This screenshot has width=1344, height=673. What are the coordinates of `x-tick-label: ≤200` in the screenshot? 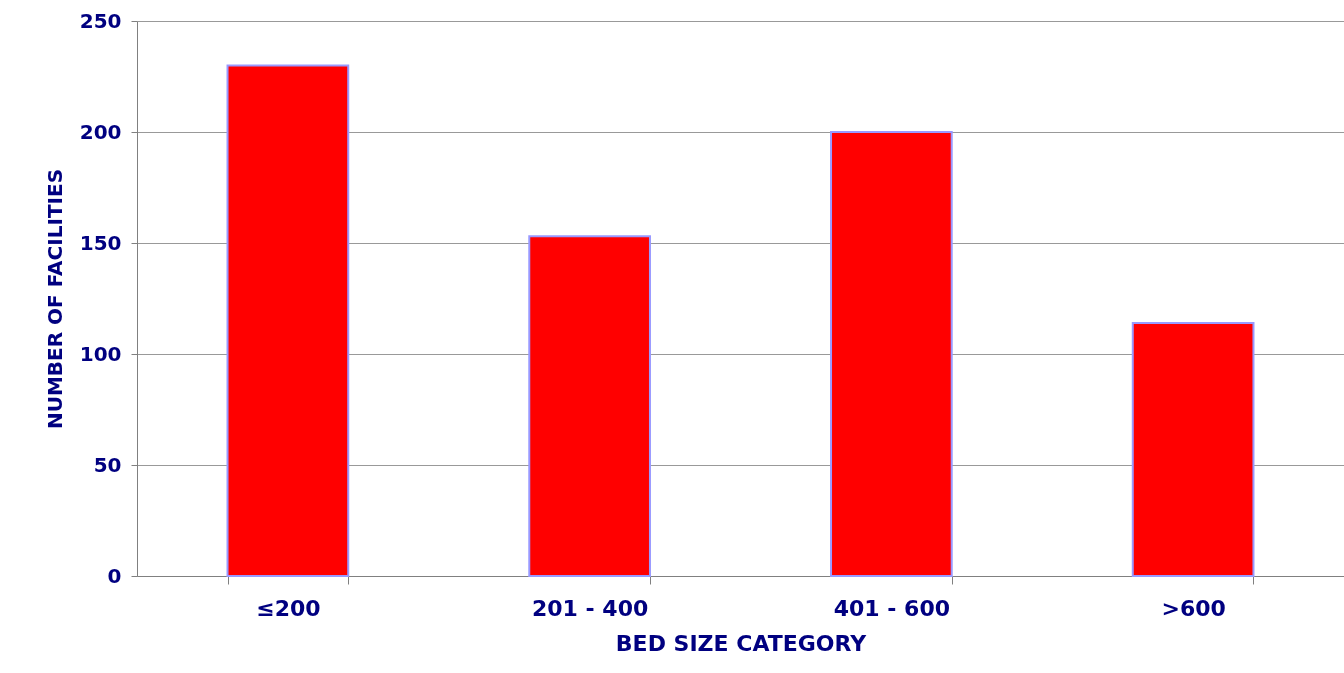 It's located at (288, 608).